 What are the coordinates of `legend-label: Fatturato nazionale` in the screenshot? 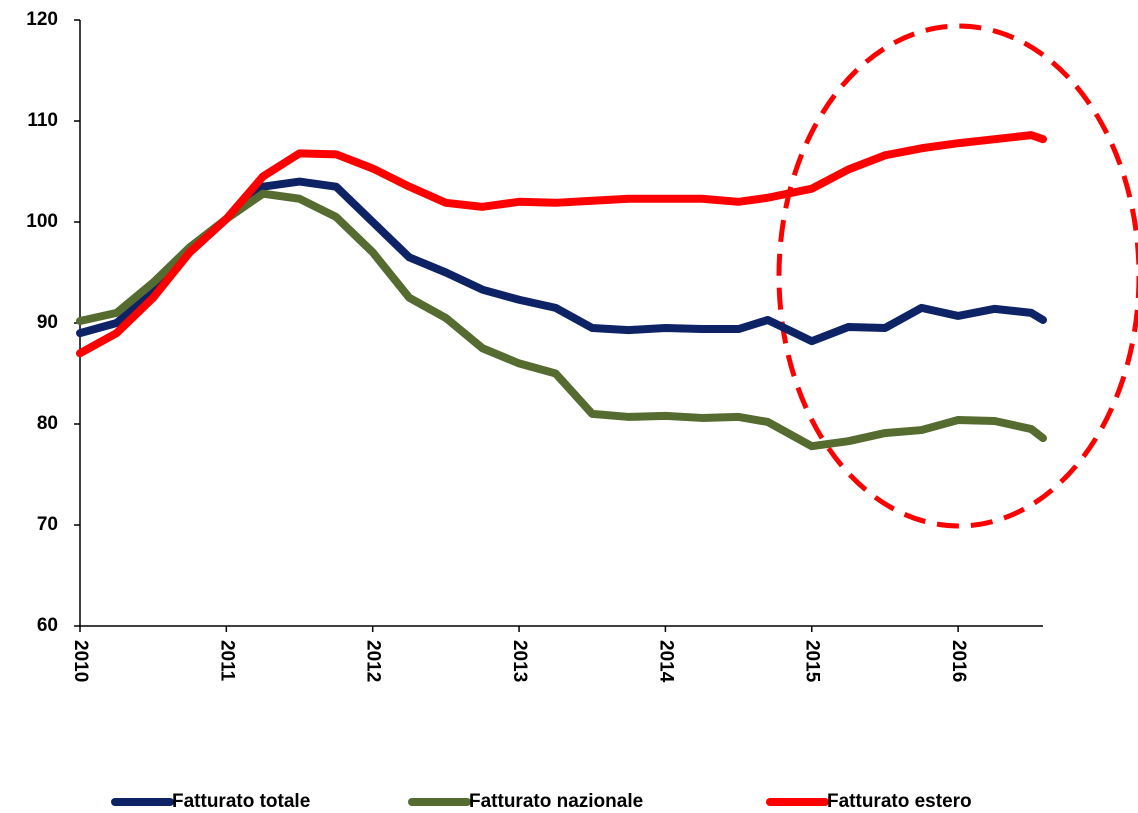 It's located at (556, 801).